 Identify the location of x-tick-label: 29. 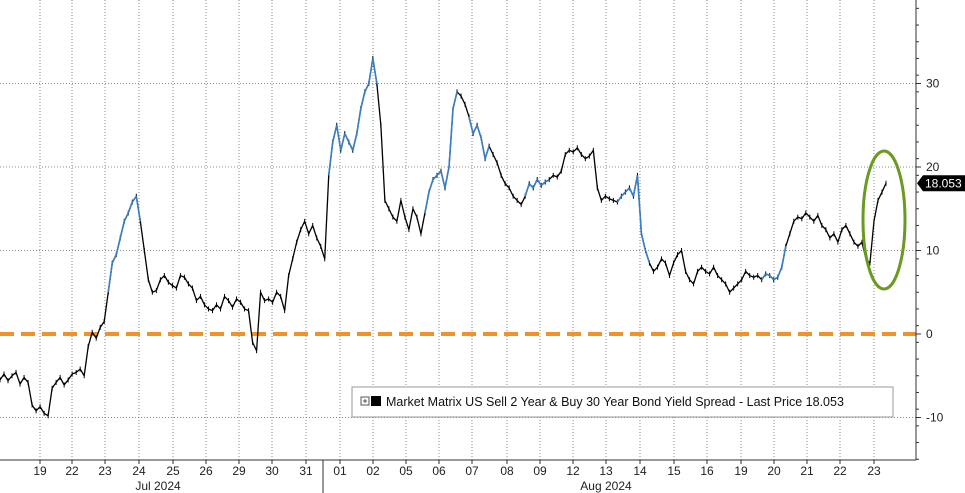
(239, 471).